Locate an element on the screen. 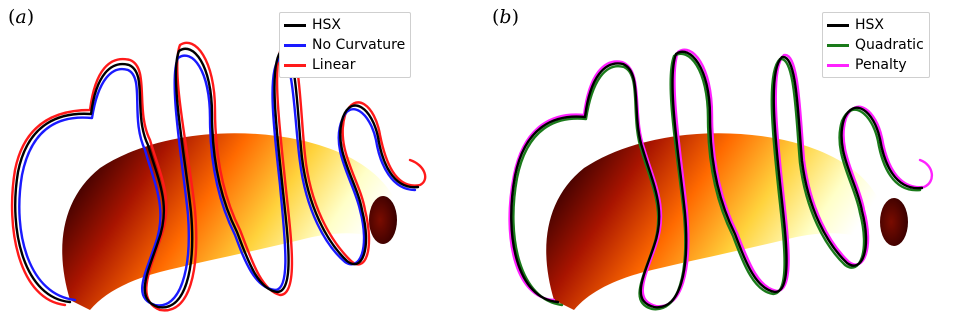 The image size is (967, 325). panel-label-a: (a) is located at coordinates (21, 17).